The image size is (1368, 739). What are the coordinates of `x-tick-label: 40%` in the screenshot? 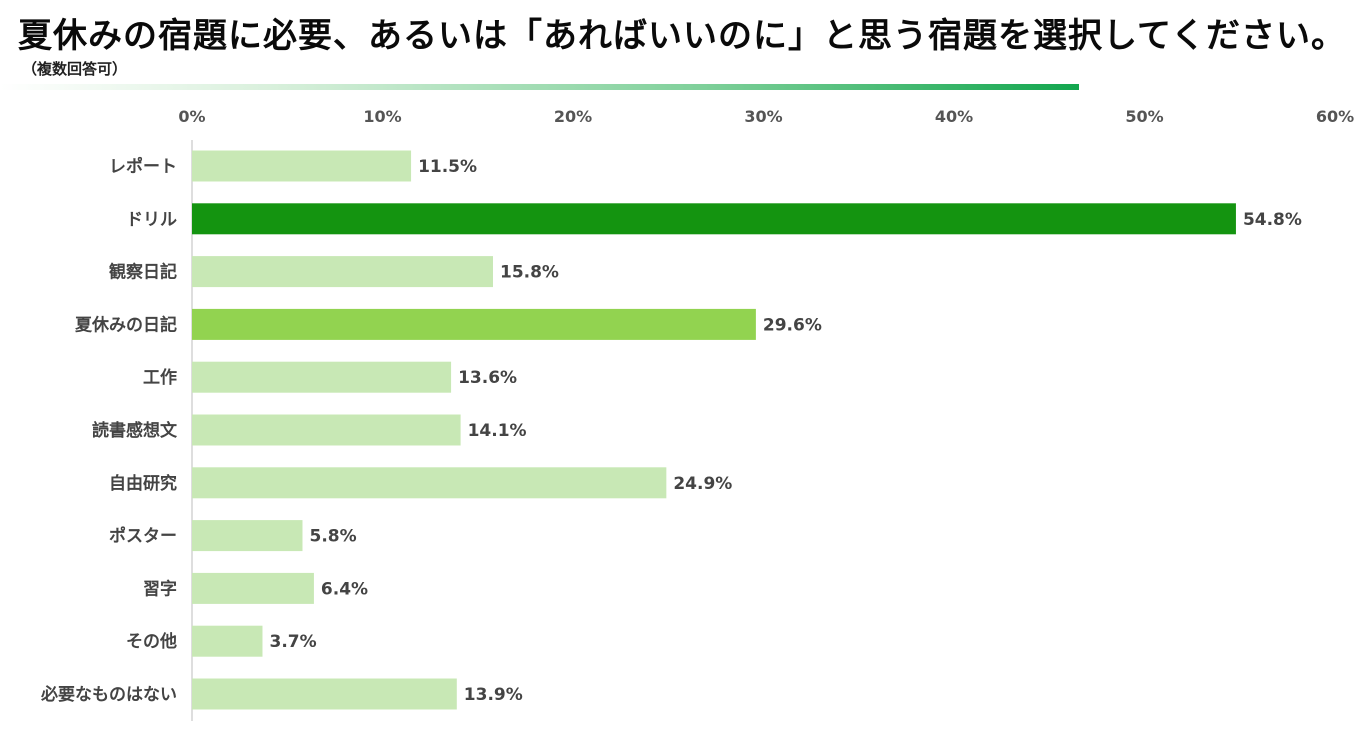 It's located at (954, 116).